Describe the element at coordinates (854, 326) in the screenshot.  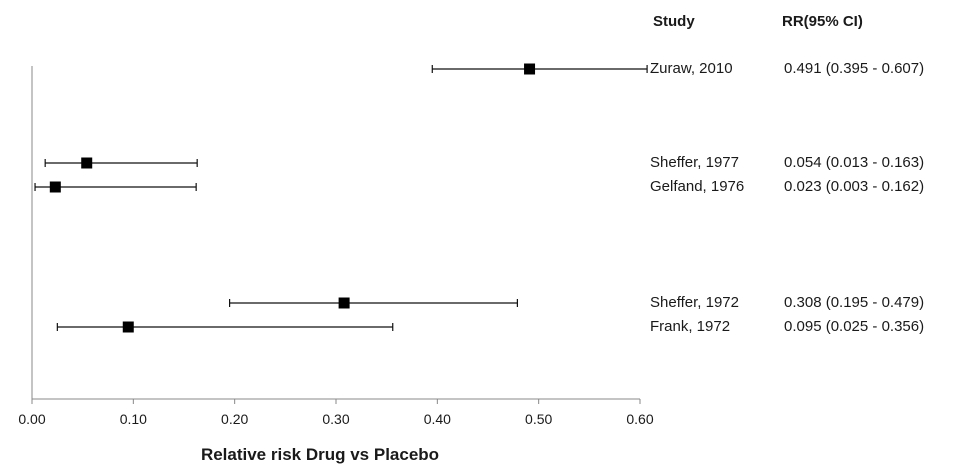
I see `rr-value: 0.095 (0.025 - 0.356)` at that location.